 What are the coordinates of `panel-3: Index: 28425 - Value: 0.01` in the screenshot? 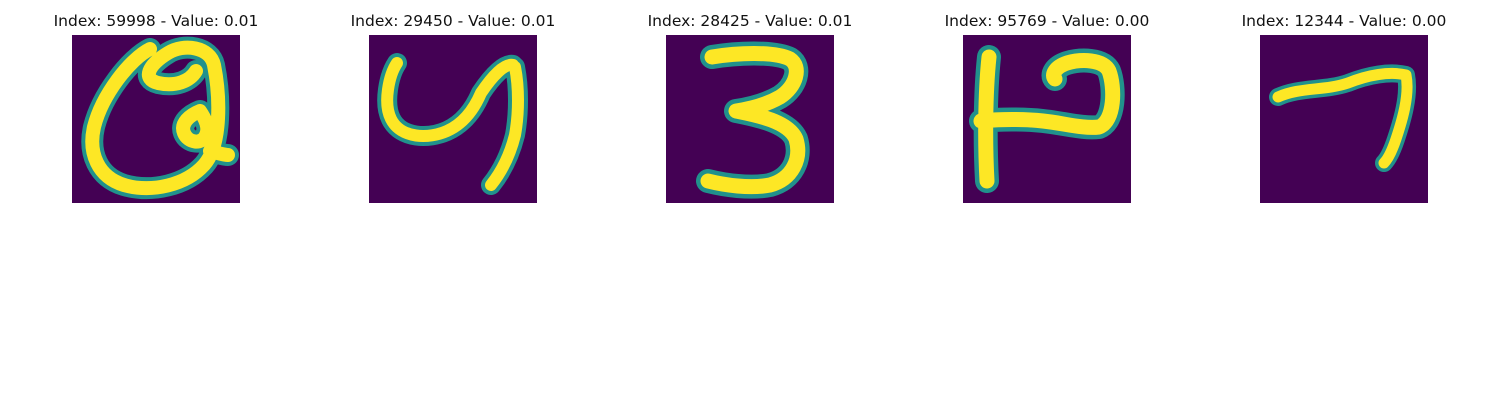 It's located at (750, 105).